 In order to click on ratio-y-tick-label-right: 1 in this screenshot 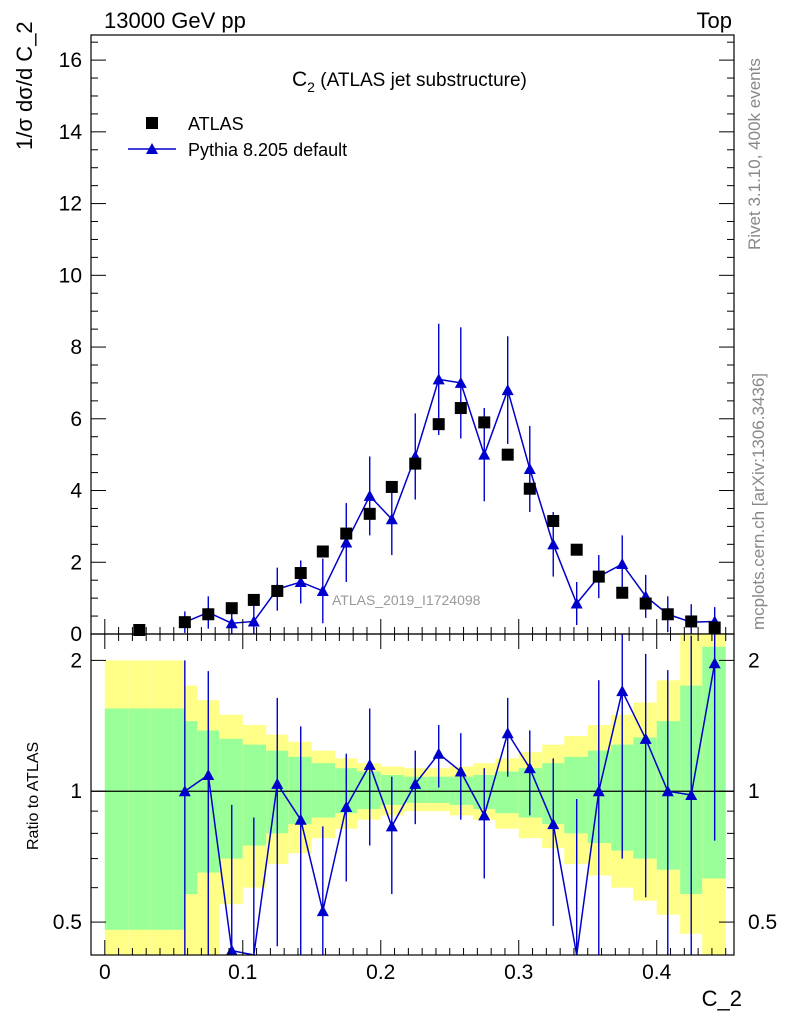, I will do `click(754, 791)`.